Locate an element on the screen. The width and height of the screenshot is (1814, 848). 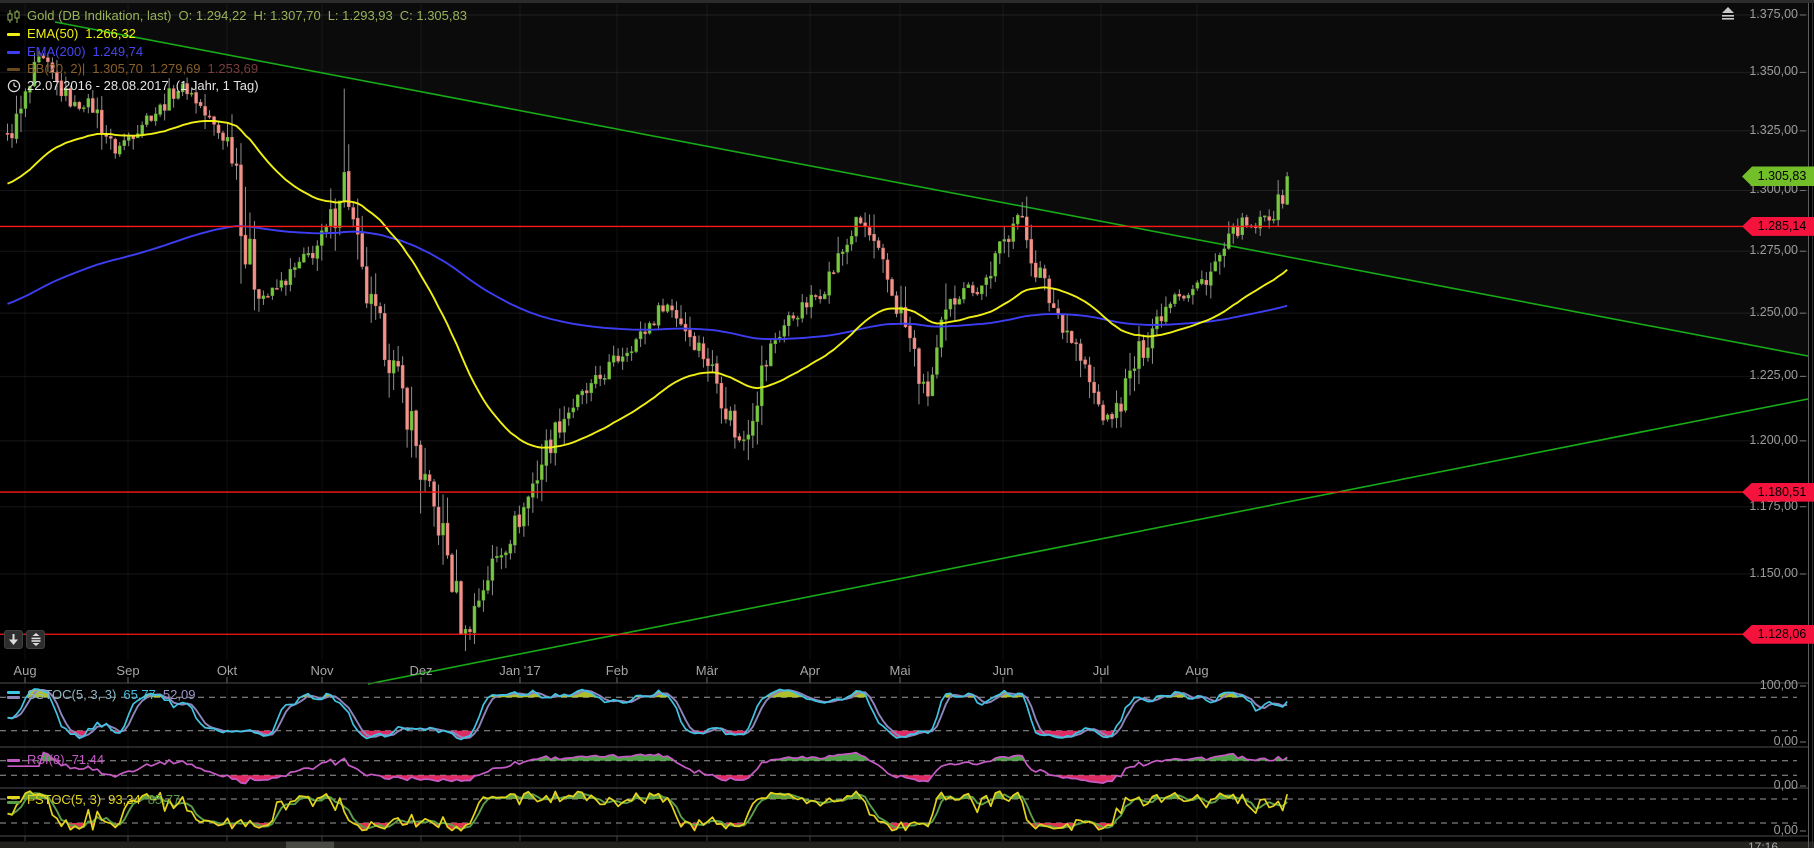
bb-upper-value: 1.305,70 is located at coordinates (117, 68).